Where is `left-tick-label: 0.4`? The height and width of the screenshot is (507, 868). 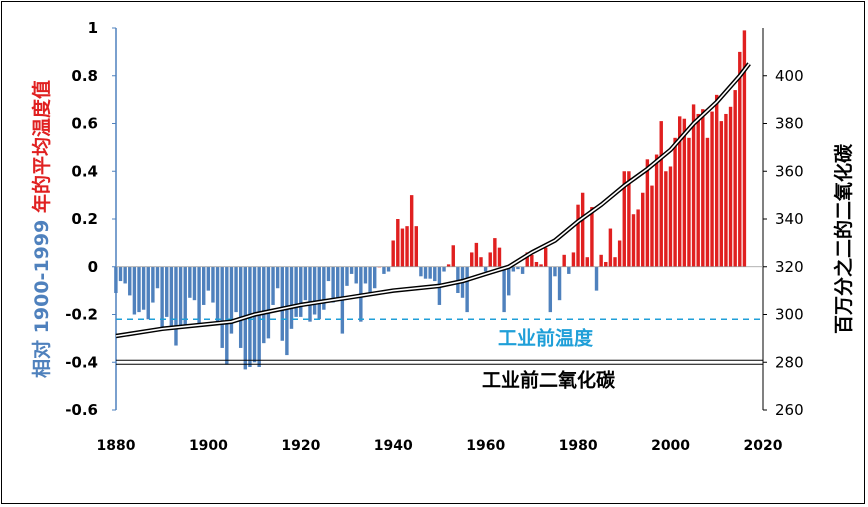 left-tick-label: 0.4 is located at coordinates (84, 171).